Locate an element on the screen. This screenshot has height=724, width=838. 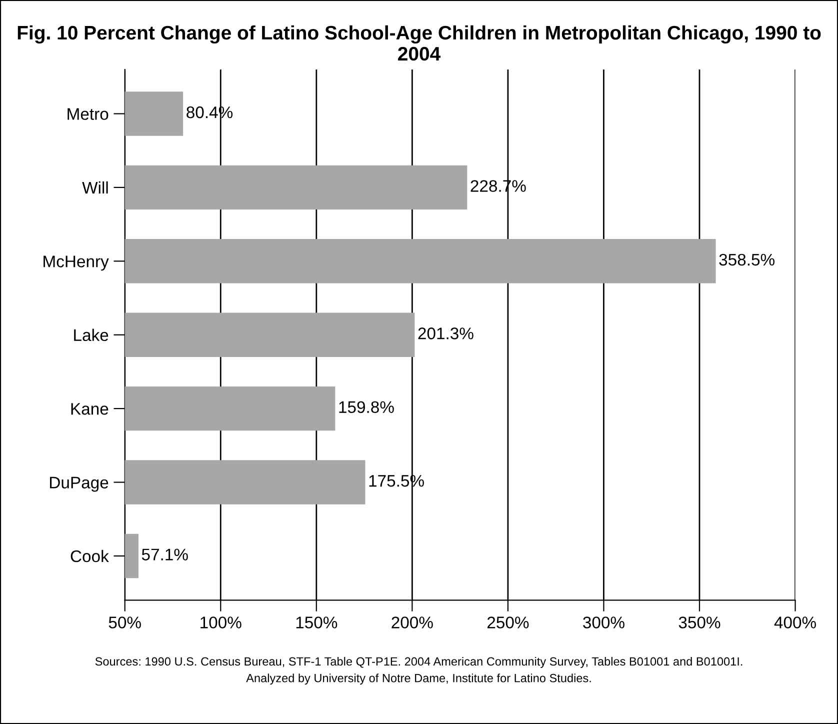
y-tick-label: Kane is located at coordinates (89, 409).